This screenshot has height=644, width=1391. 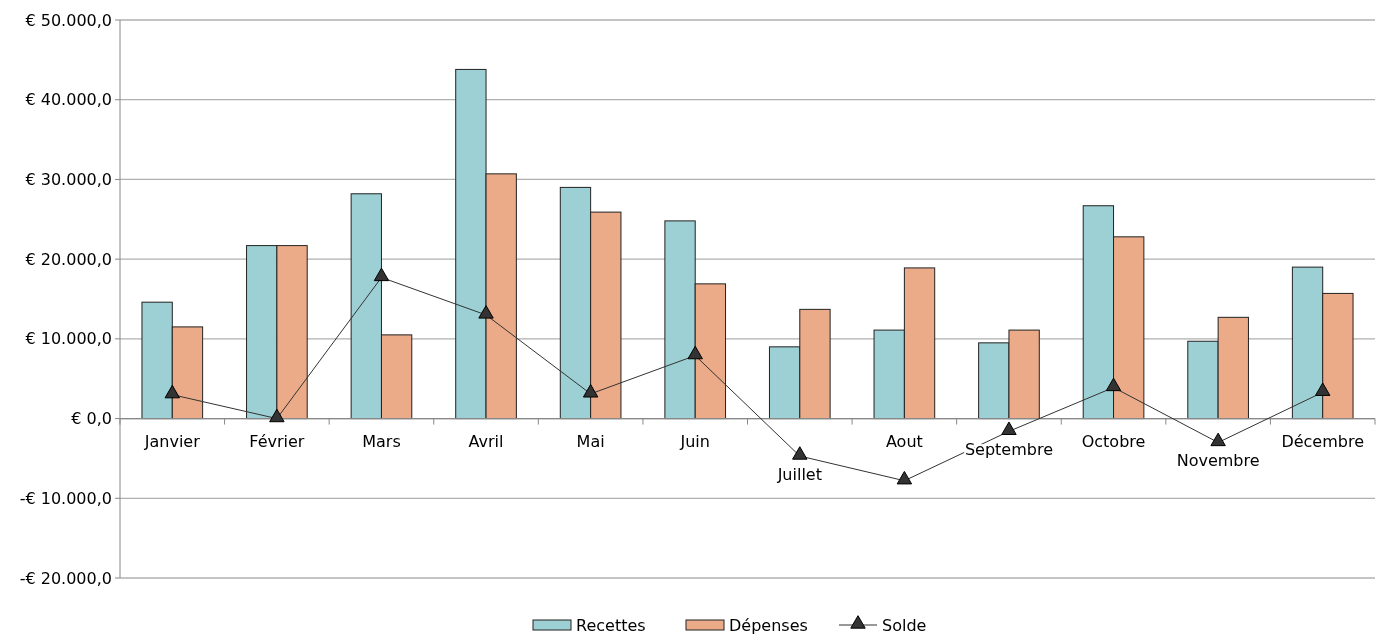 What do you see at coordinates (68, 339) in the screenshot?
I see `y-tick-label: € 10.000,0` at bounding box center [68, 339].